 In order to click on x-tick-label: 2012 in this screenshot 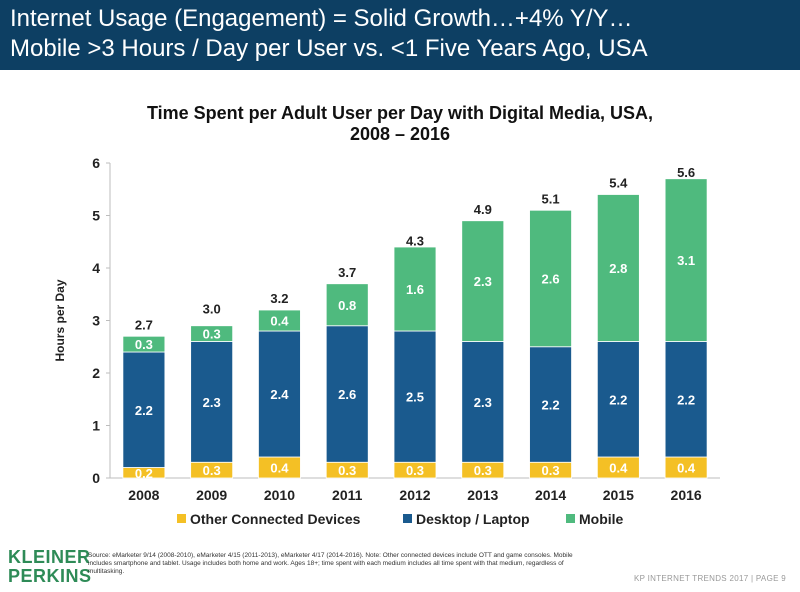, I will do `click(414, 495)`.